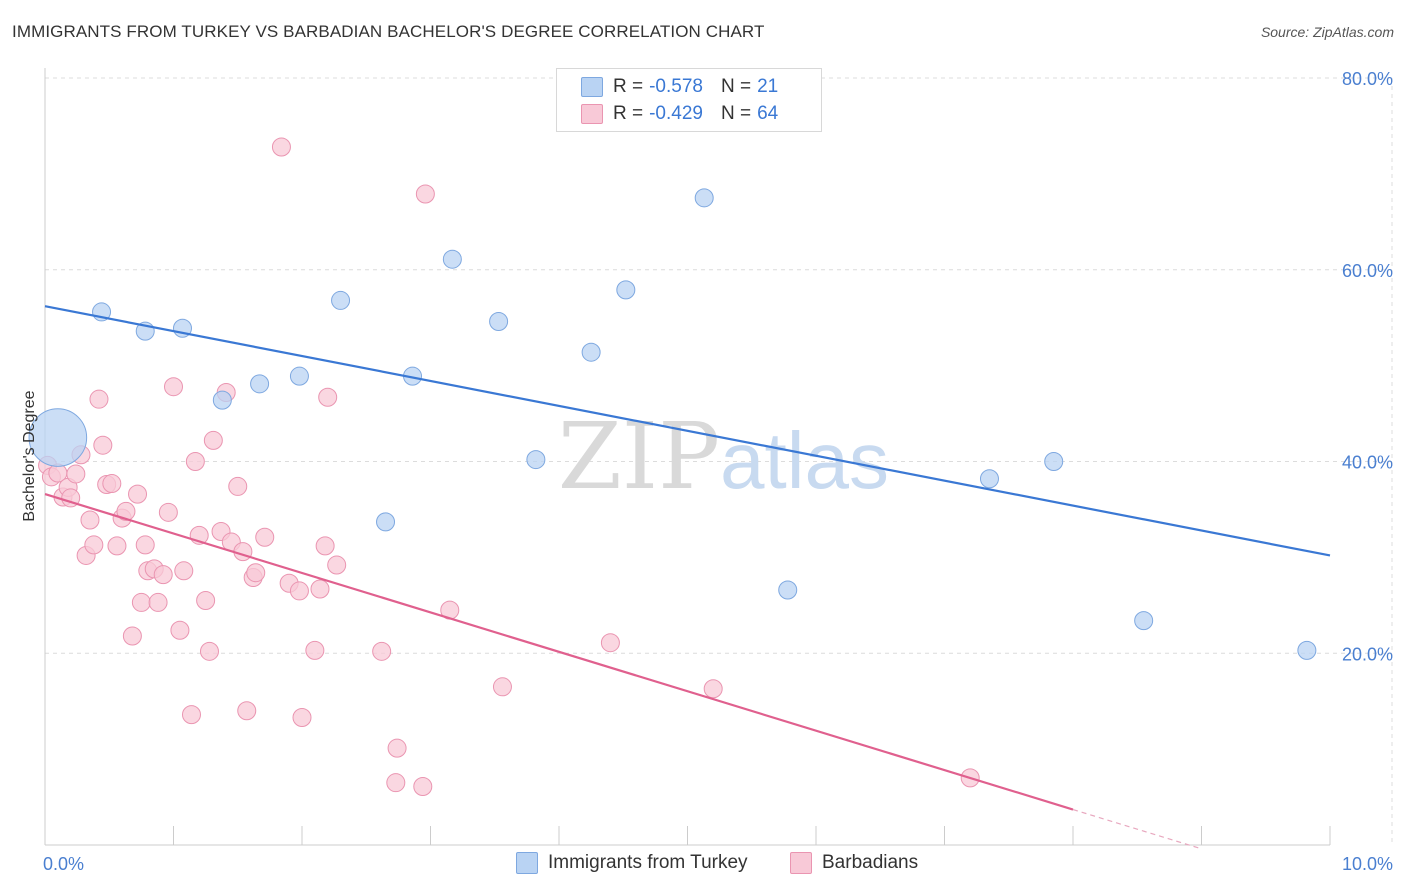 The height and width of the screenshot is (892, 1406). What do you see at coordinates (1137, 829) in the screenshot?
I see `trend-line-extension` at bounding box center [1137, 829].